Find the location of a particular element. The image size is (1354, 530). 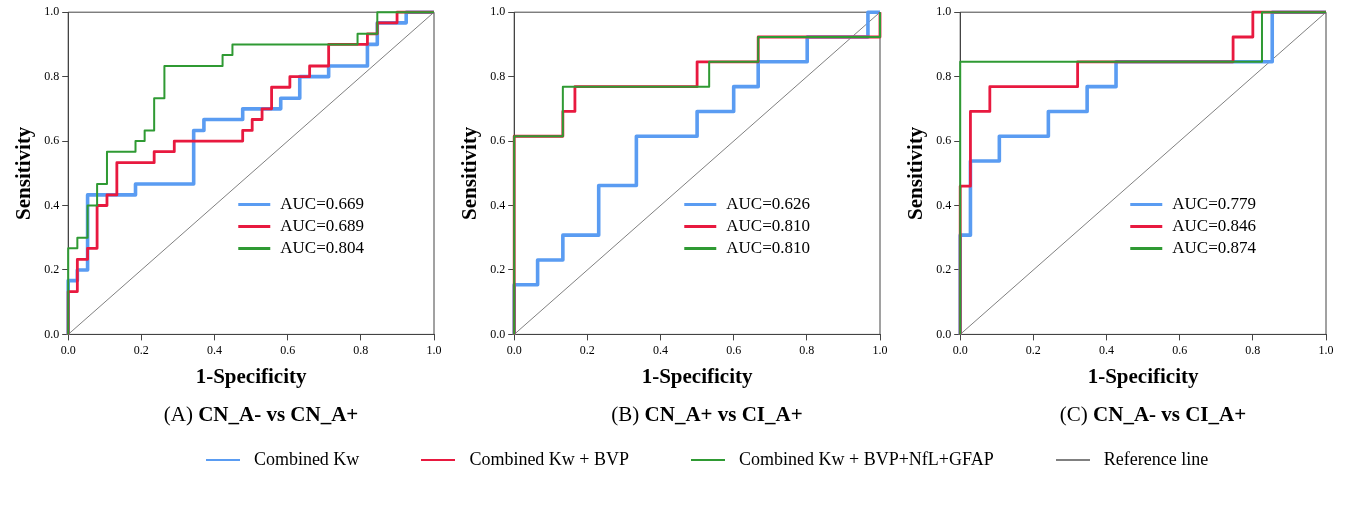

text: (B) CN_A+ vs CI_A+ is located at coordinates (707, 414).